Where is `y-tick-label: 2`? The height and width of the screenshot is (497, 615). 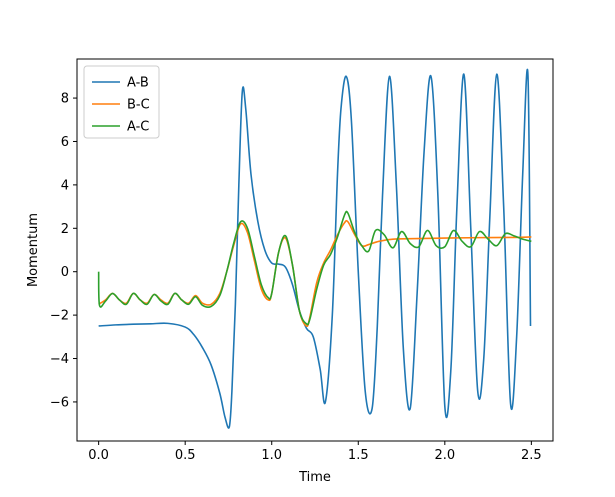 y-tick-label: 2 is located at coordinates (65, 229).